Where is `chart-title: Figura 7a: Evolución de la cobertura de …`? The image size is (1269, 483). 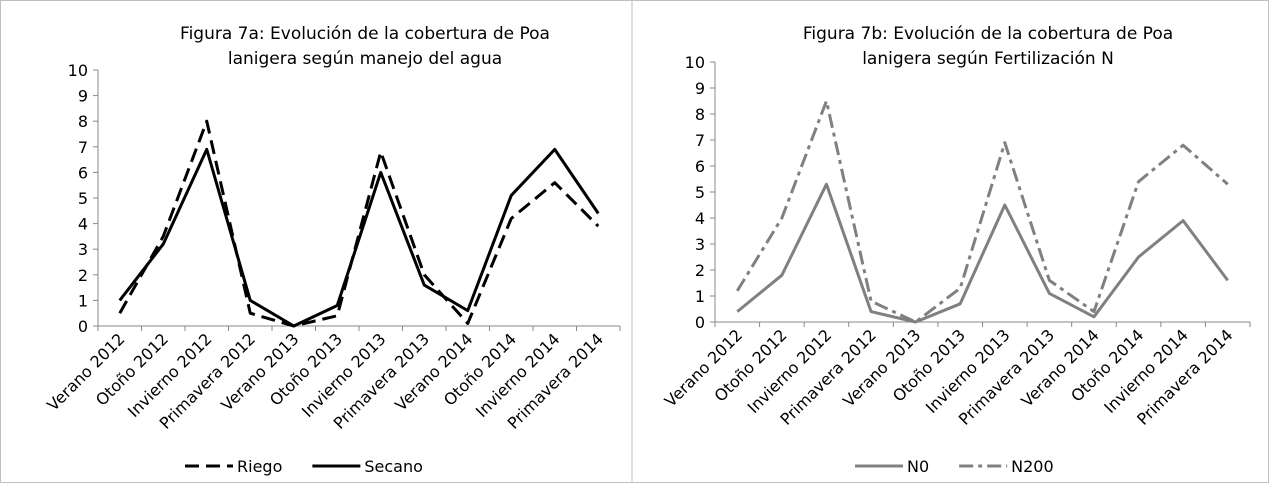 chart-title: Figura 7a: Evolución de la cobertura de … is located at coordinates (365, 46).